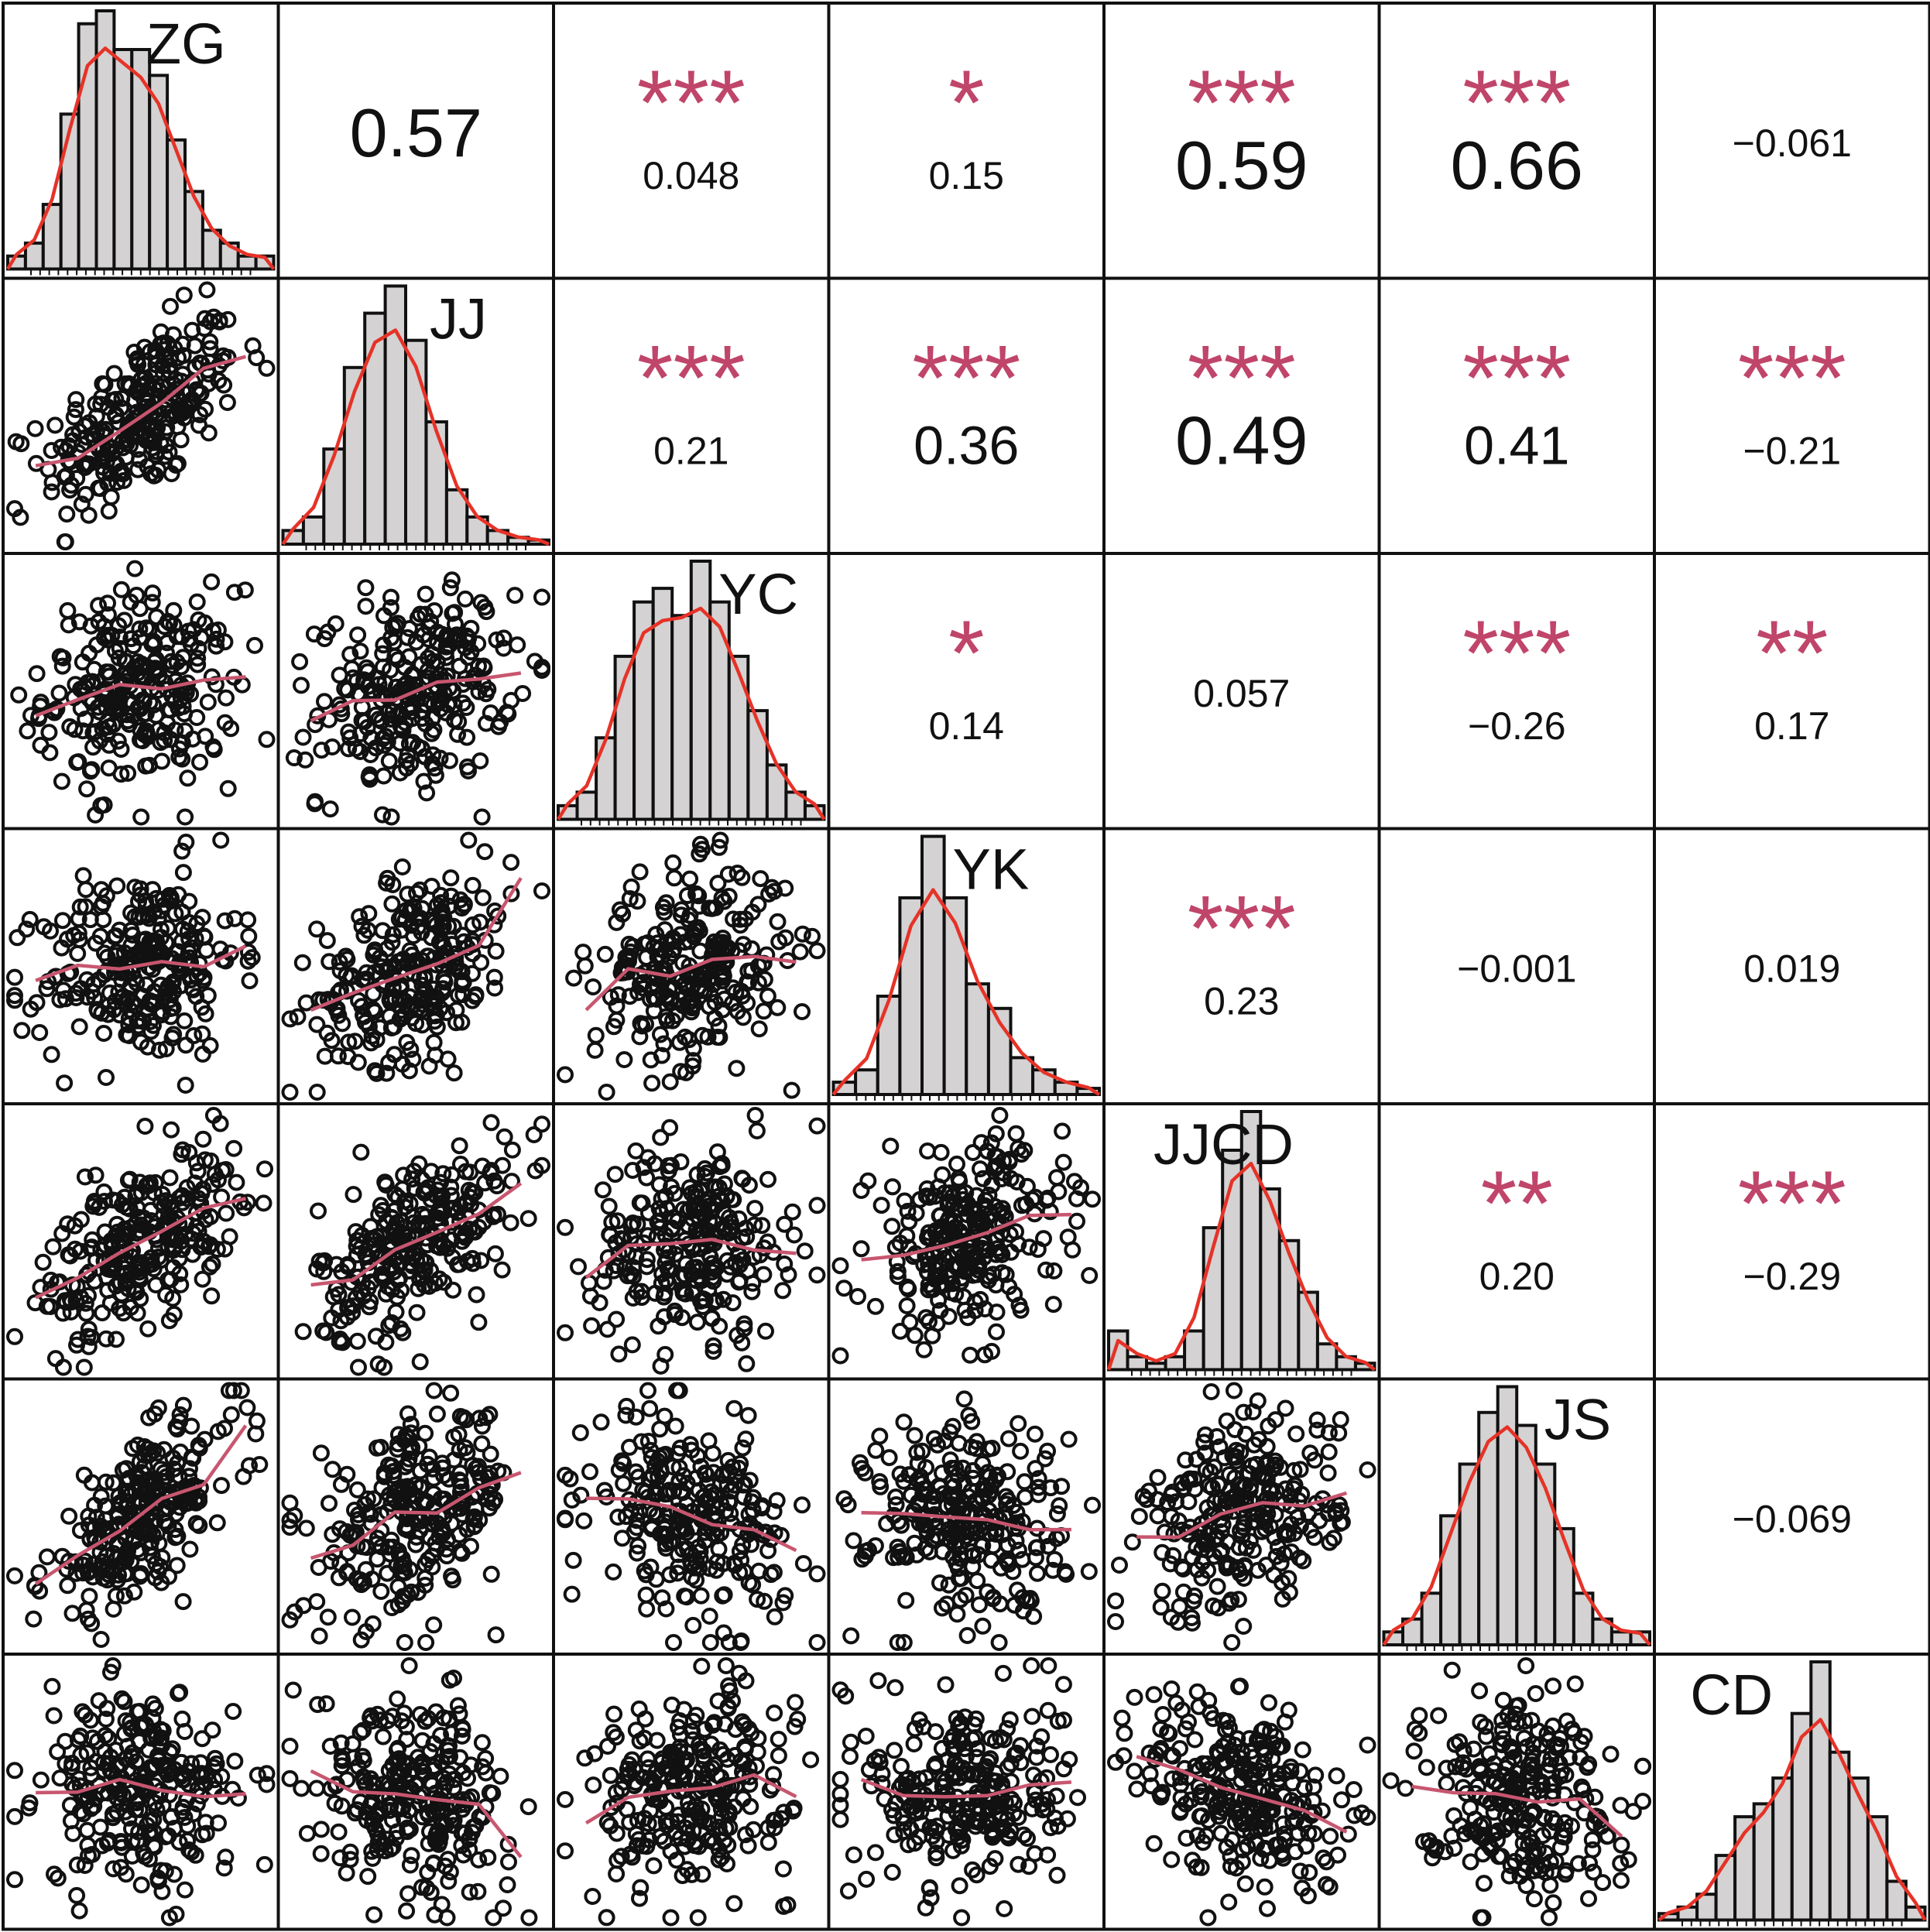  I want to click on correlation-cell: ***0.49, so click(1241, 402).